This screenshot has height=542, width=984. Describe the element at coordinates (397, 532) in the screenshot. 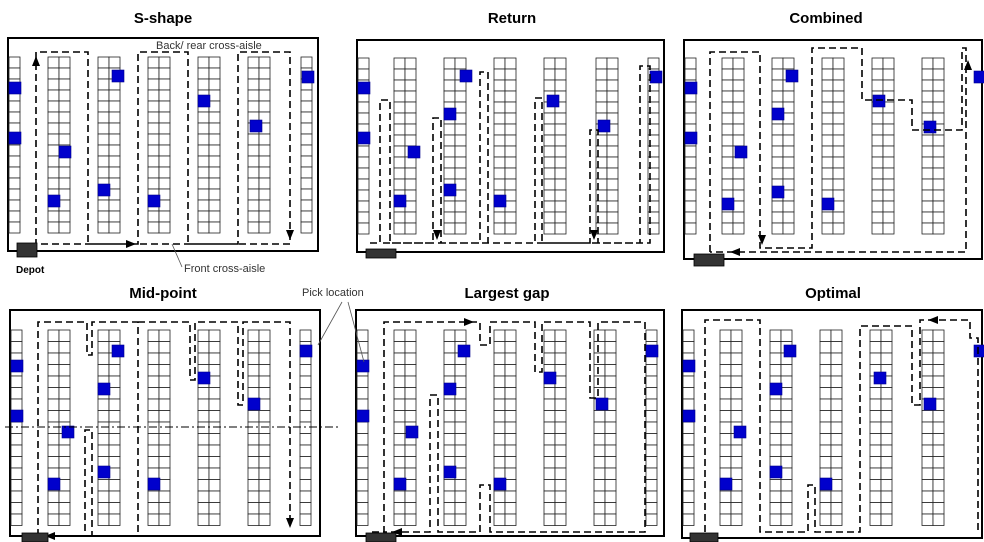

I see `arrow-left-icon` at that location.